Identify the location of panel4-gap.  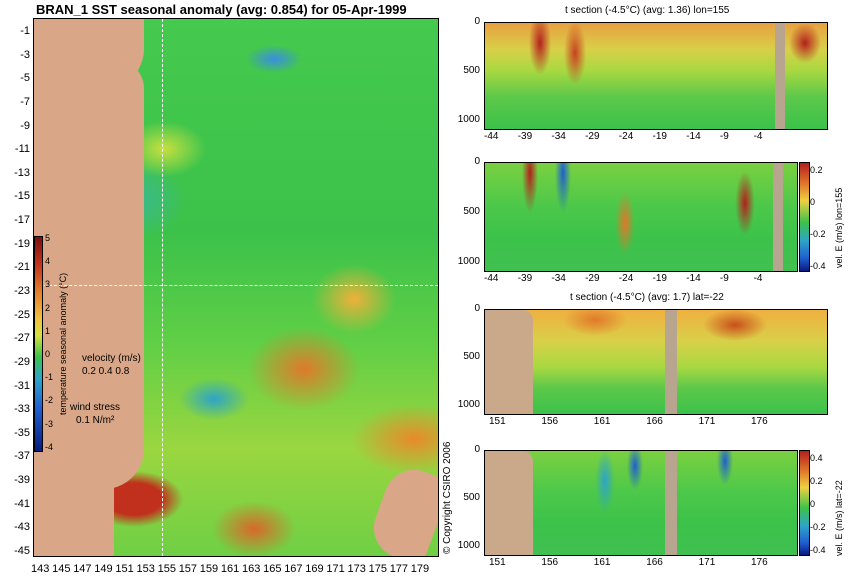
(671, 503).